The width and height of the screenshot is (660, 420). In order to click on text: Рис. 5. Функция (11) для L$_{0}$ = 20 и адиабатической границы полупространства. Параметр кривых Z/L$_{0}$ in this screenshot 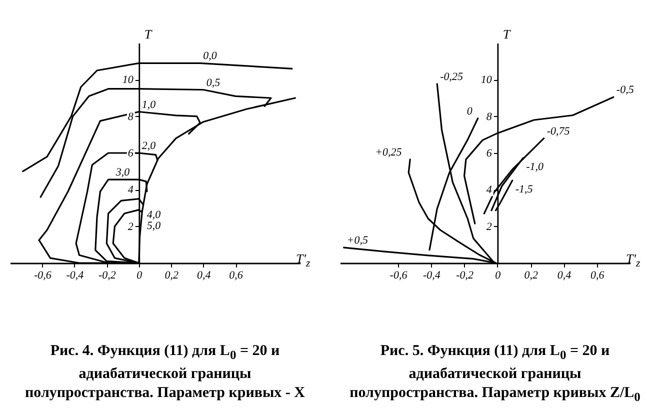, I will do `click(495, 374)`.